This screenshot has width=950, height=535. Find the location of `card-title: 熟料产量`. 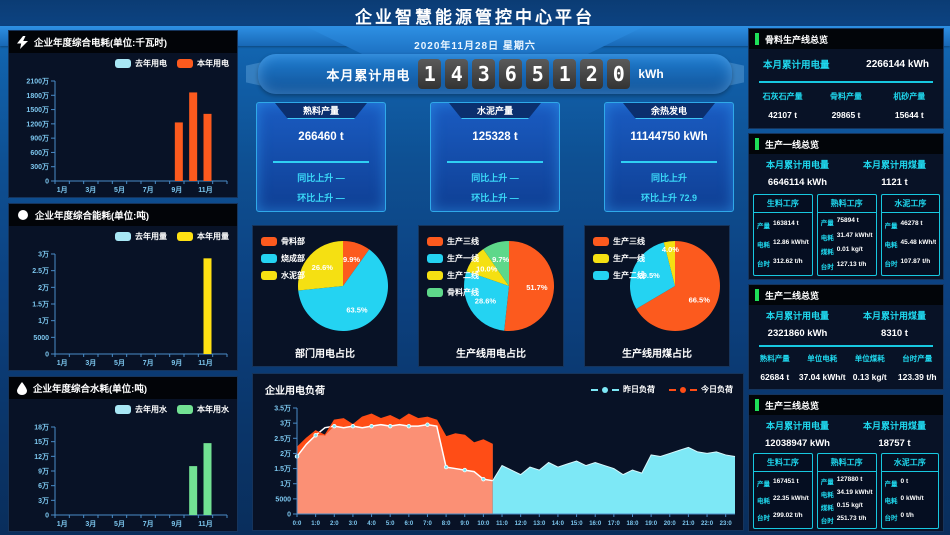

card-title: 熟料产量 is located at coordinates (320, 111).